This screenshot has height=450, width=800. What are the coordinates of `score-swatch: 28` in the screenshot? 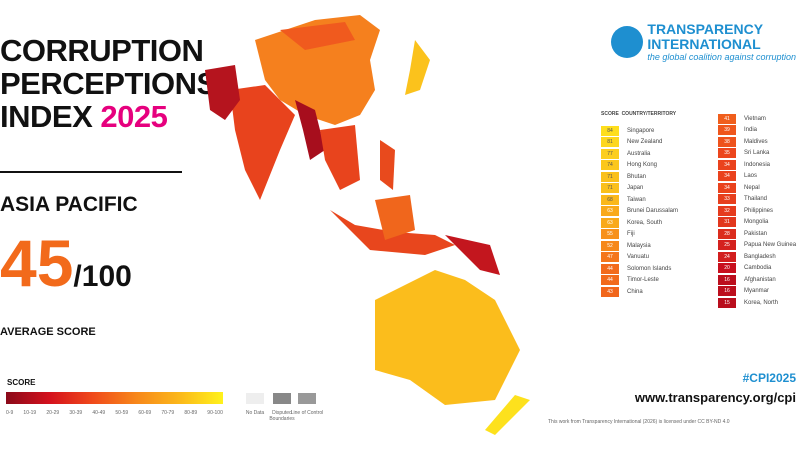 It's located at (727, 233).